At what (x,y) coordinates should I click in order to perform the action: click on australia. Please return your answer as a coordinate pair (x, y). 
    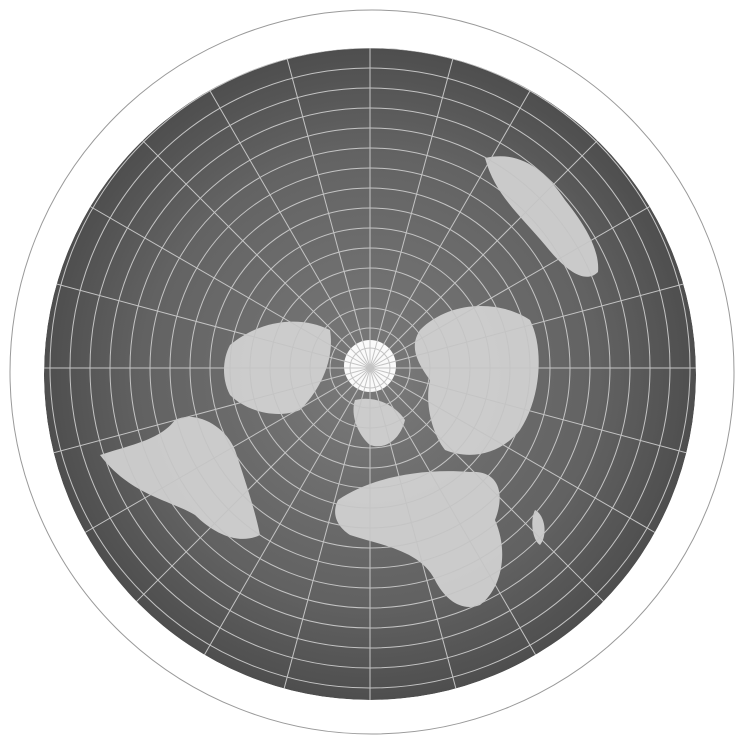
    Looking at the image, I should click on (542, 216).